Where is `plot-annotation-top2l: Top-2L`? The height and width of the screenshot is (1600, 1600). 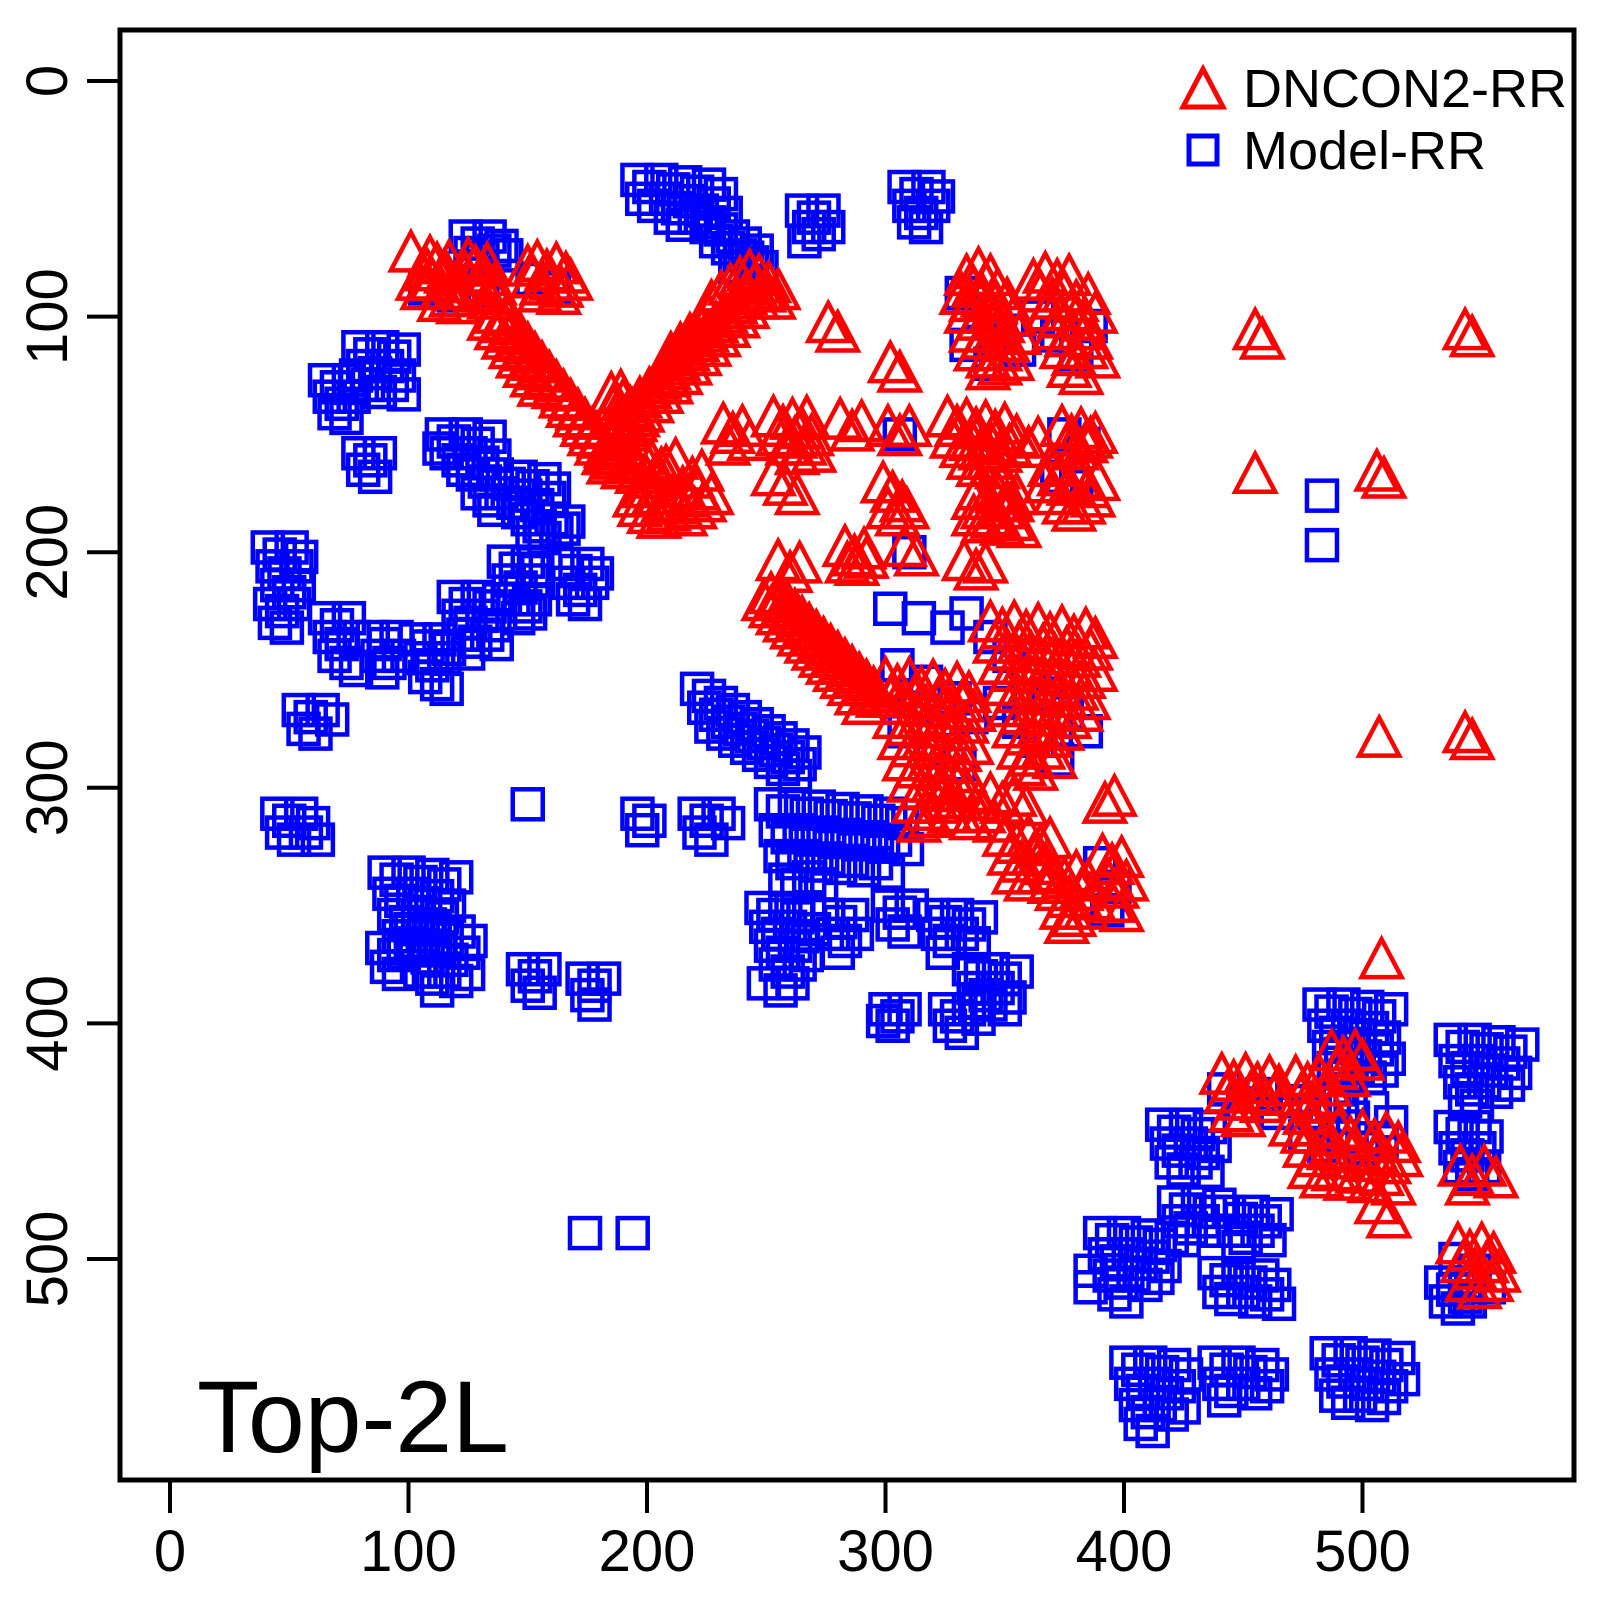 plot-annotation-top2l: Top-2L is located at coordinates (353, 1417).